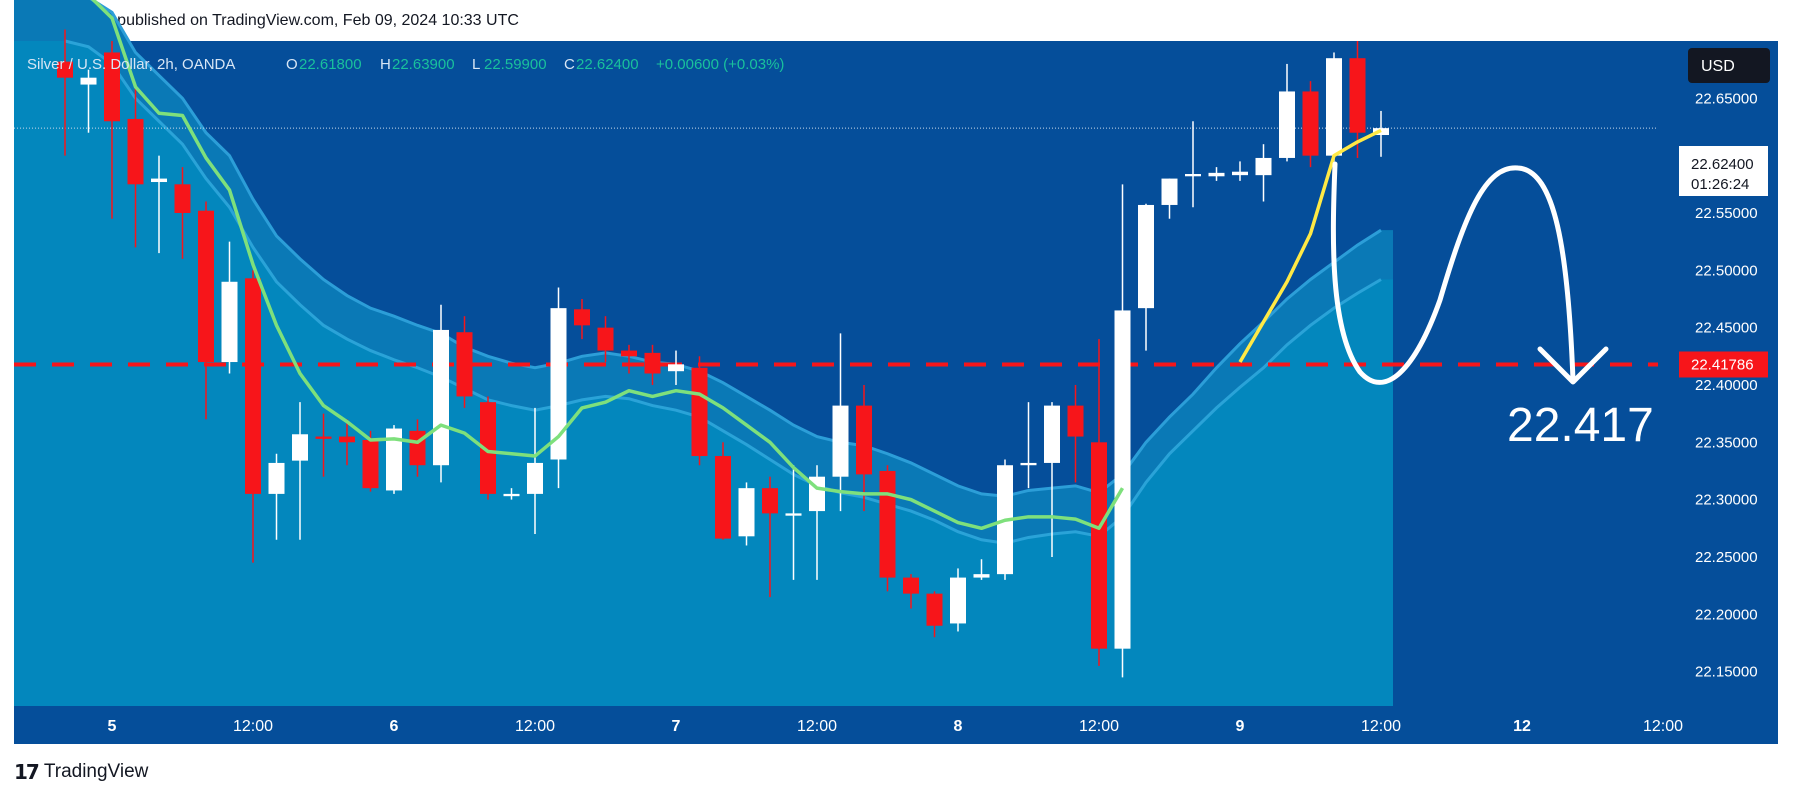 The width and height of the screenshot is (1793, 798). What do you see at coordinates (1240, 726) in the screenshot?
I see `time-tick-label: 9` at bounding box center [1240, 726].